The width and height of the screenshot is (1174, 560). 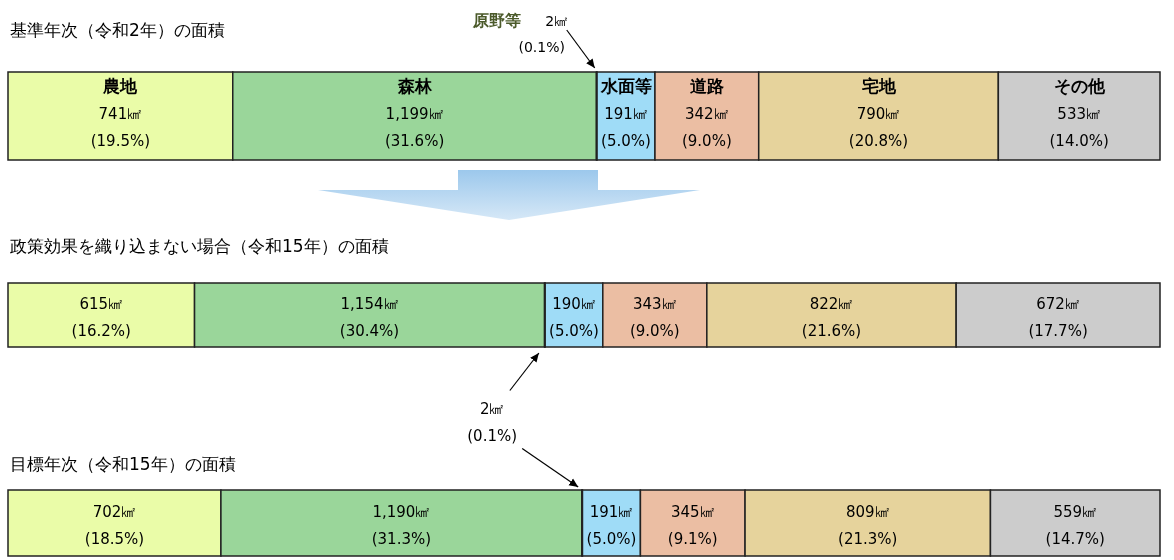 I want to click on series-label: 農地, so click(x=120, y=86).